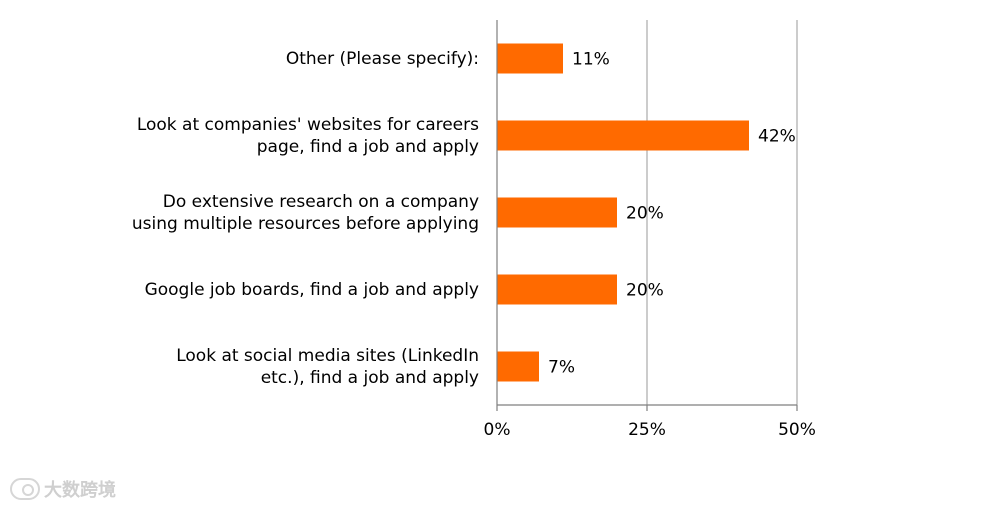 This screenshot has width=981, height=511. Describe the element at coordinates (311, 289) in the screenshot. I see `category-label-line: Google job boards, find a job and apply` at that location.